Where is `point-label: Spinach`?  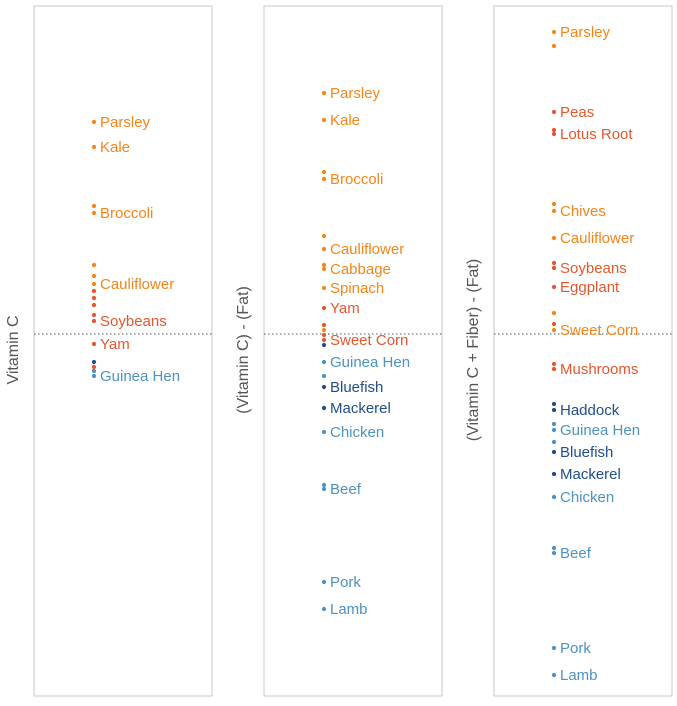 point-label: Spinach is located at coordinates (357, 288).